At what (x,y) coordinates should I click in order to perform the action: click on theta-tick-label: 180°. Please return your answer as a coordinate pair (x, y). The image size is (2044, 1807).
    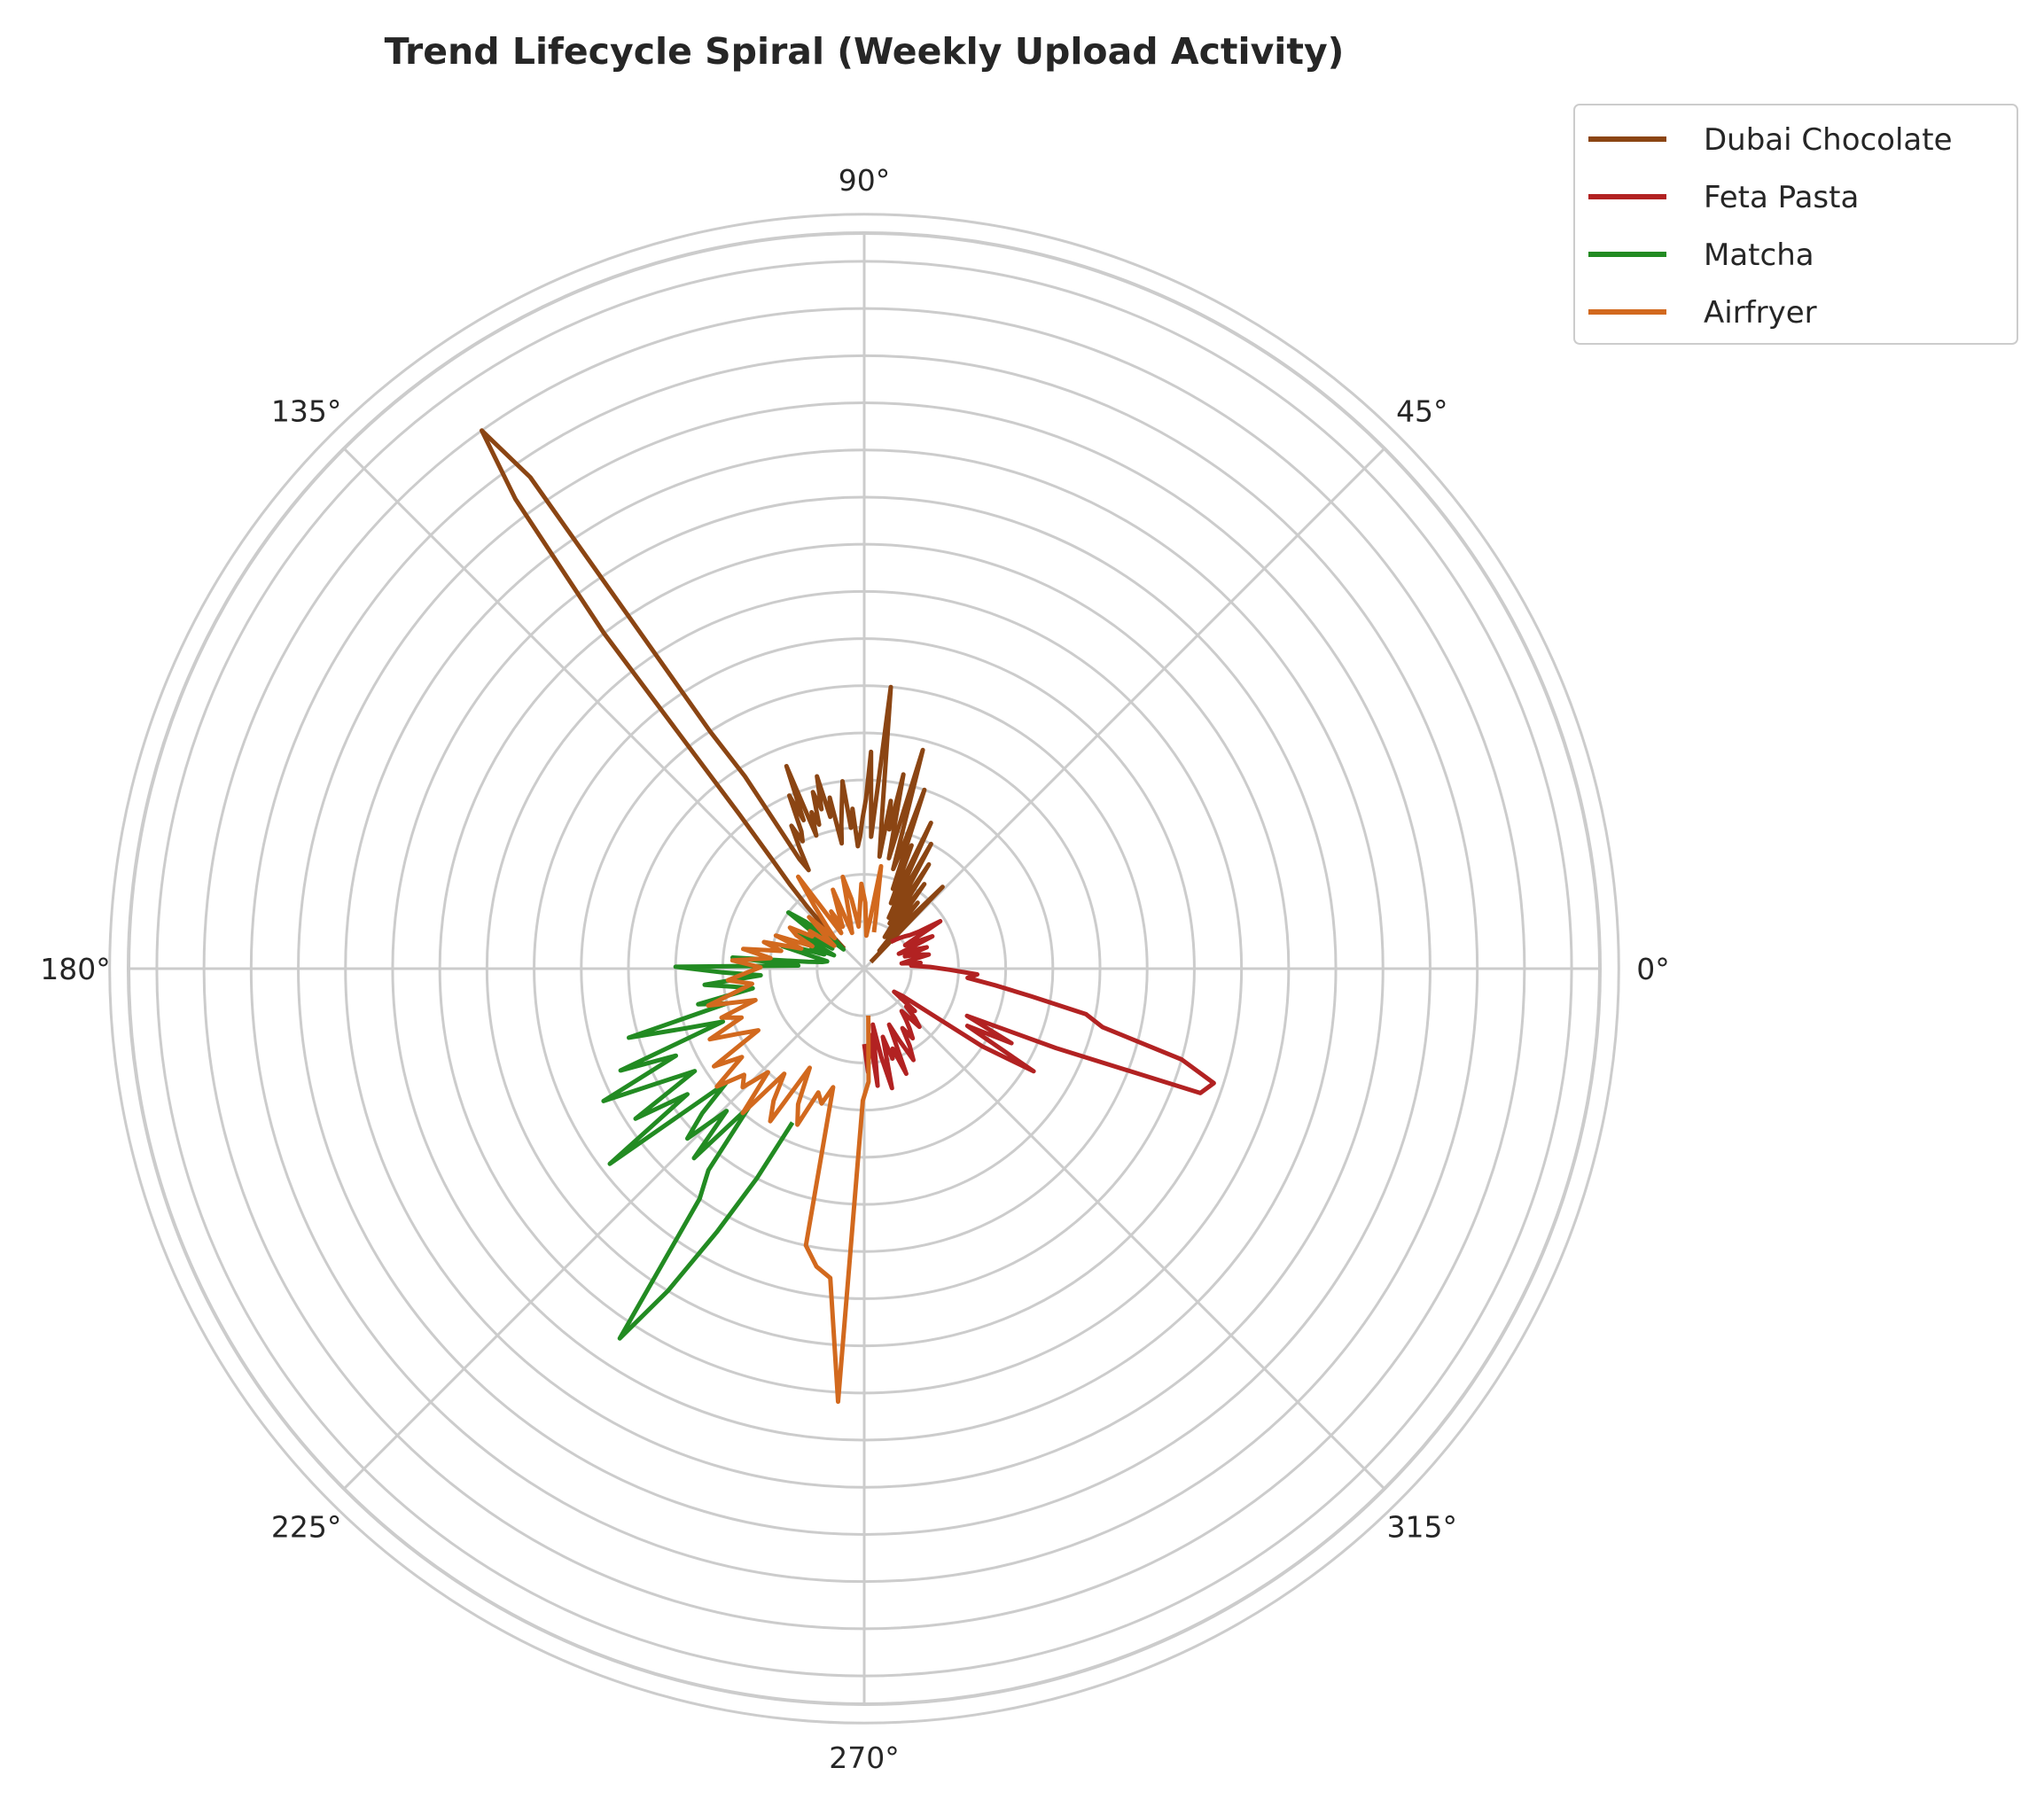
    Looking at the image, I should click on (75, 969).